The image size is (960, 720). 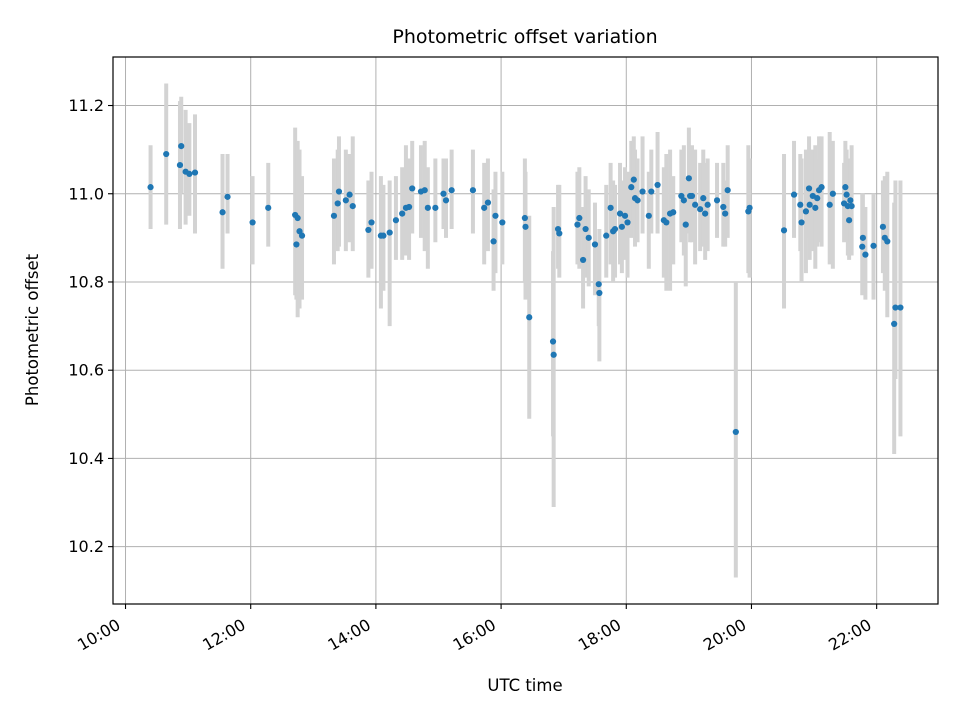 What do you see at coordinates (86, 193) in the screenshot?
I see `y-tick-label: 11.0` at bounding box center [86, 193].